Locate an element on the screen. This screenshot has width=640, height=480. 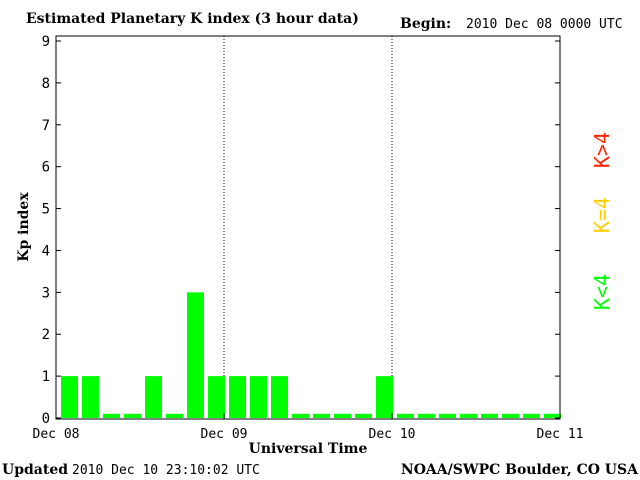
y-tick-label: 6 is located at coordinates (46, 168).